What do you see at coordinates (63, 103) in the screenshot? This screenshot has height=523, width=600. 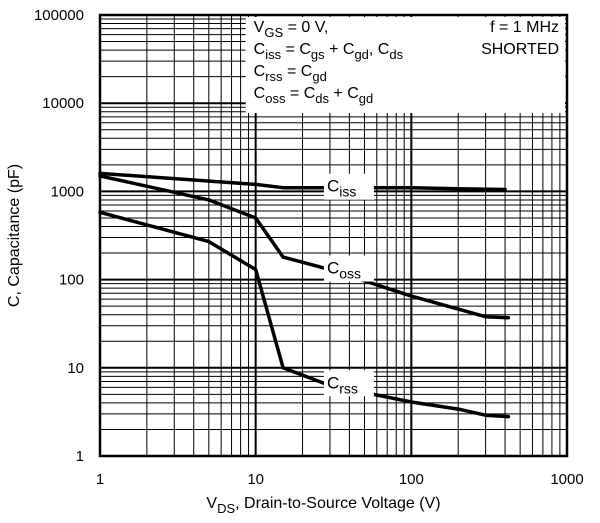 I see `y-tick-label: 10000` at bounding box center [63, 103].